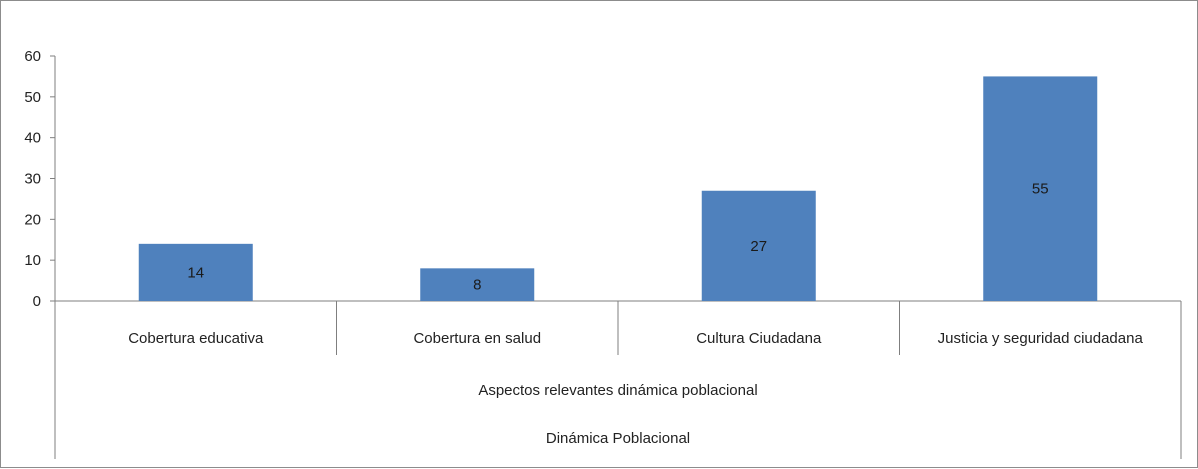  I want to click on y-tick-label: 50, so click(32, 97).